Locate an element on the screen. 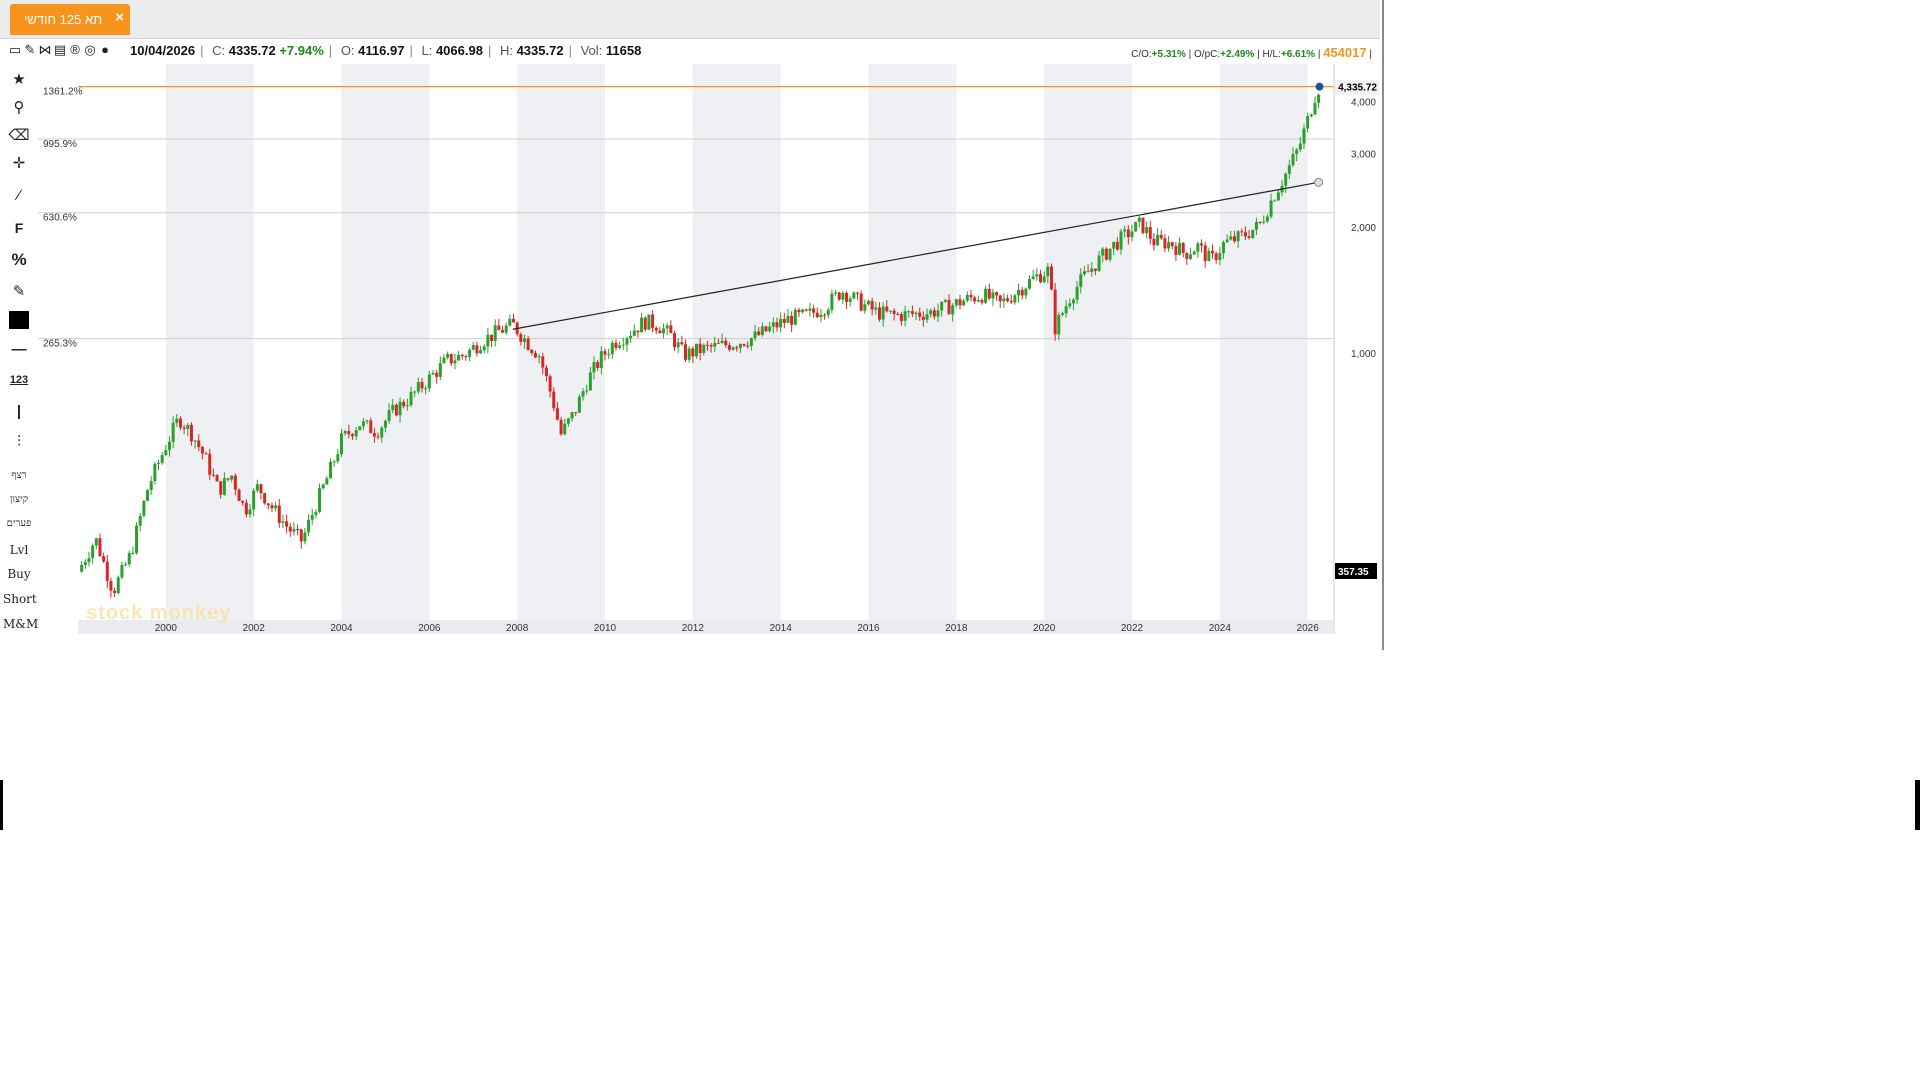 The height and width of the screenshot is (1080, 1920). wrench-icon: ✎ is located at coordinates (30, 49).